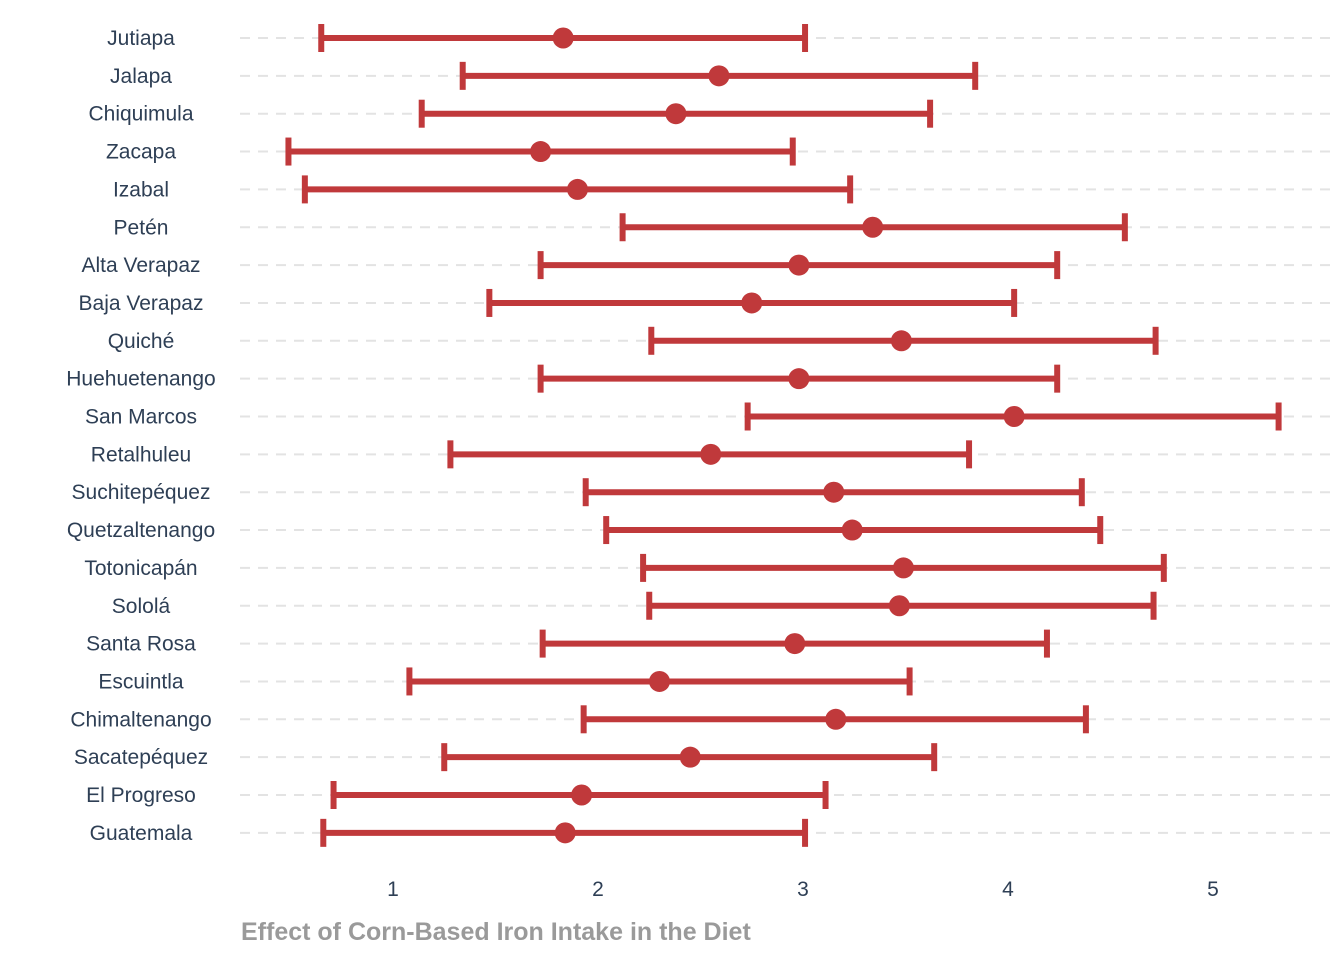 This screenshot has height=960, width=1344. I want to click on x-tick-label: 5, so click(1213, 889).